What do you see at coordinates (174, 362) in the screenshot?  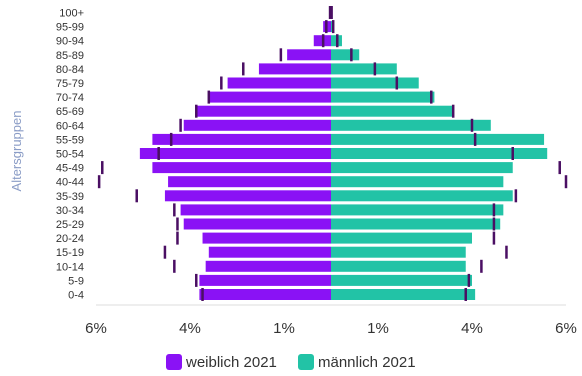 I see `legend-swatch-weiblich` at bounding box center [174, 362].